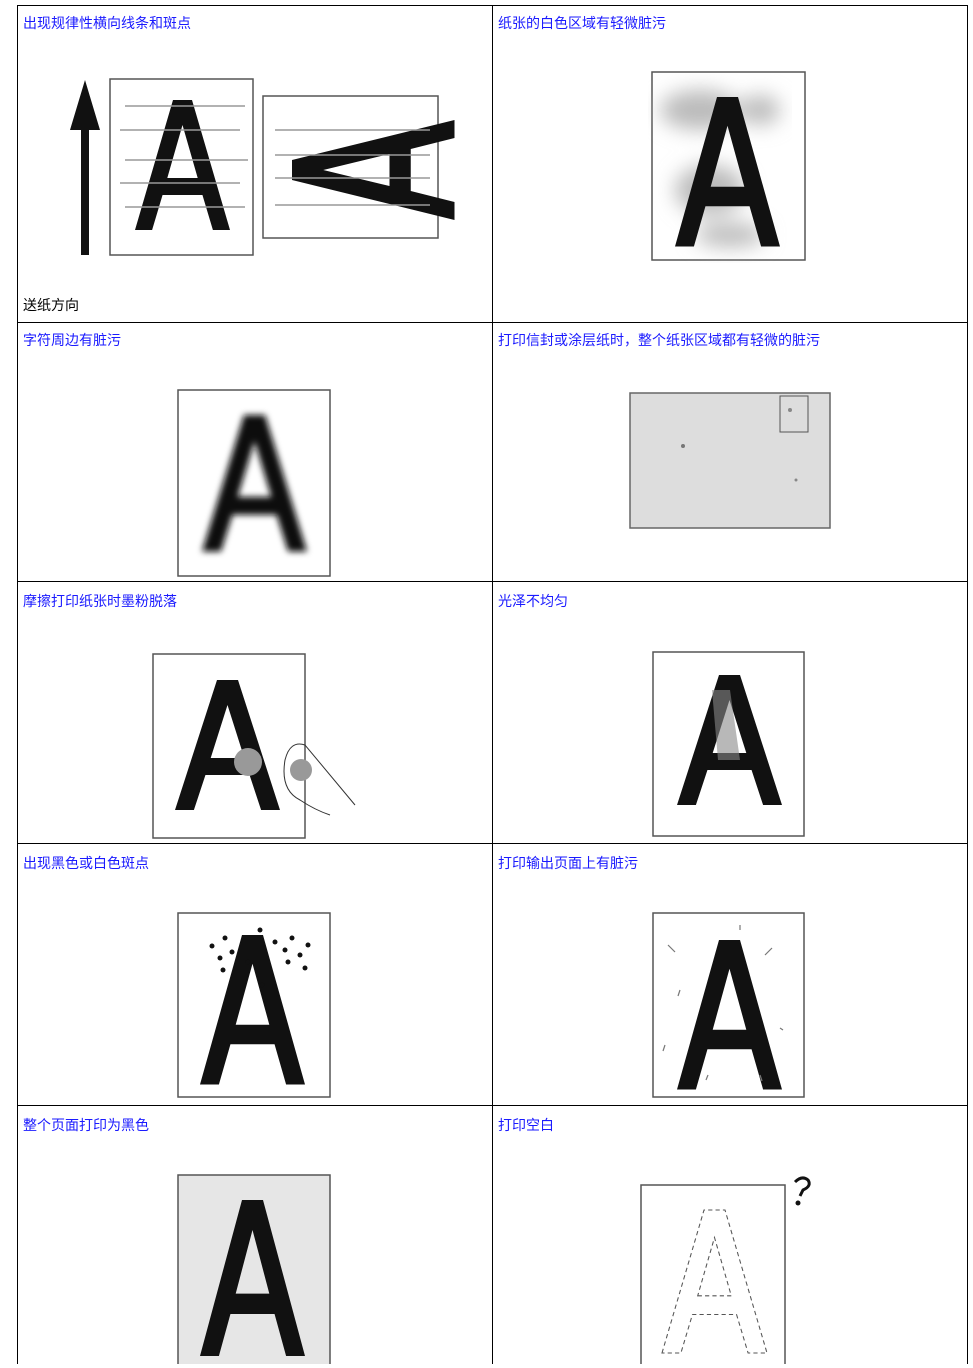  I want to click on issue-link: 打印信封或涂层纸时，整个纸张区域都有轻微的脏污, so click(659, 340).